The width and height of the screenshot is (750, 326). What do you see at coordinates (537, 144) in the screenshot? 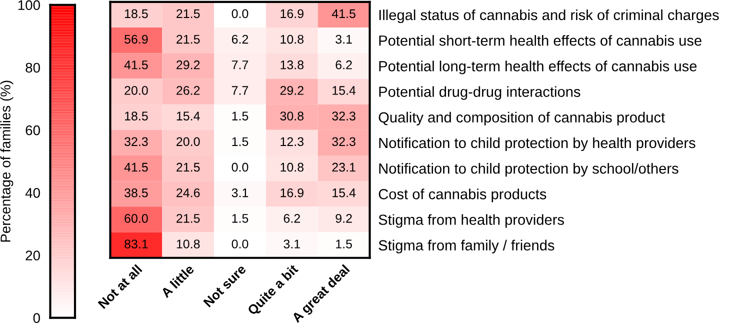
I see `y-tick-label: Notification to child protection by health providers` at bounding box center [537, 144].